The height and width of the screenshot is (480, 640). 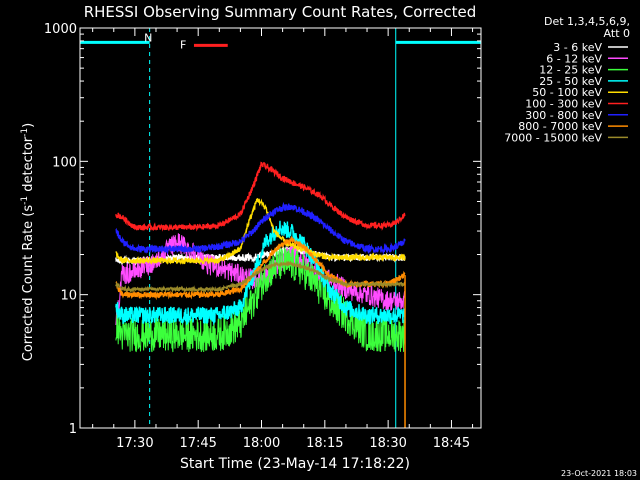 I want to click on footer-timestamp: 23-Oct-2021 18:03, so click(x=599, y=473).